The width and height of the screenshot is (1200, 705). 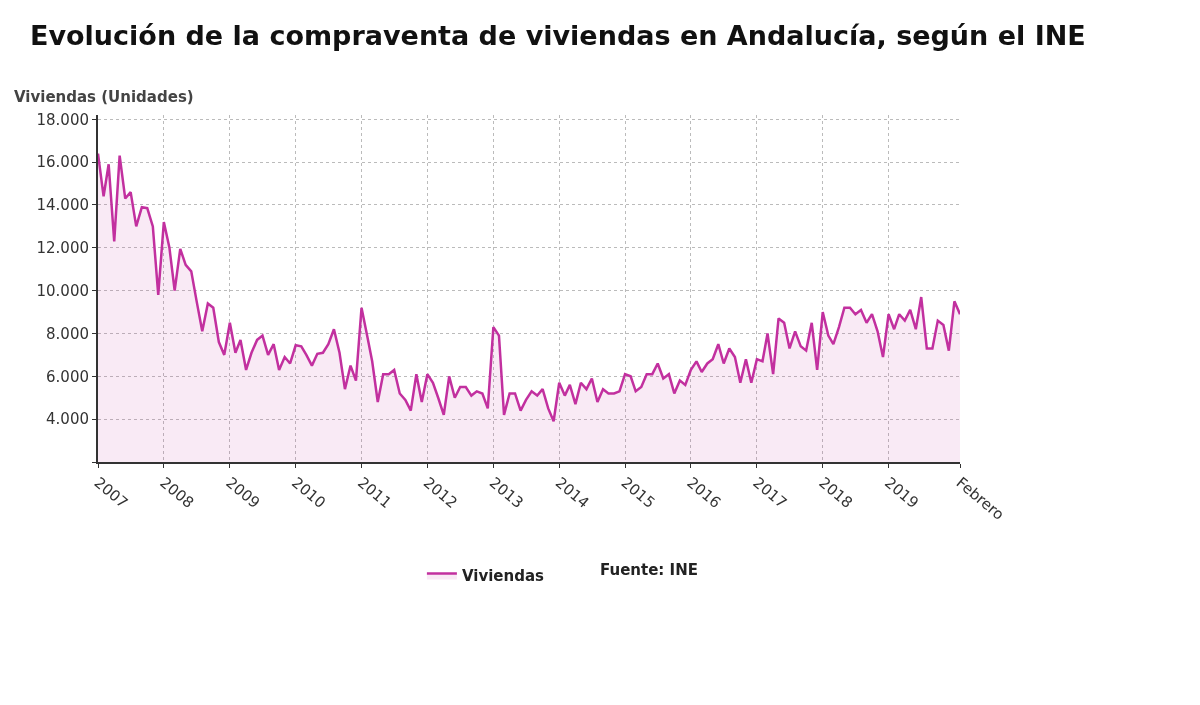 I want to click on y-tick-label: 16.000, so click(x=62, y=162).